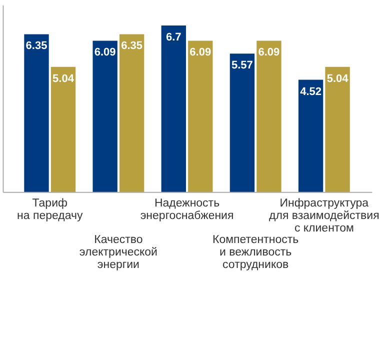 This screenshot has width=384, height=347. Describe the element at coordinates (50, 209) in the screenshot. I see `x-tick-label: Тариф на передачу` at that location.